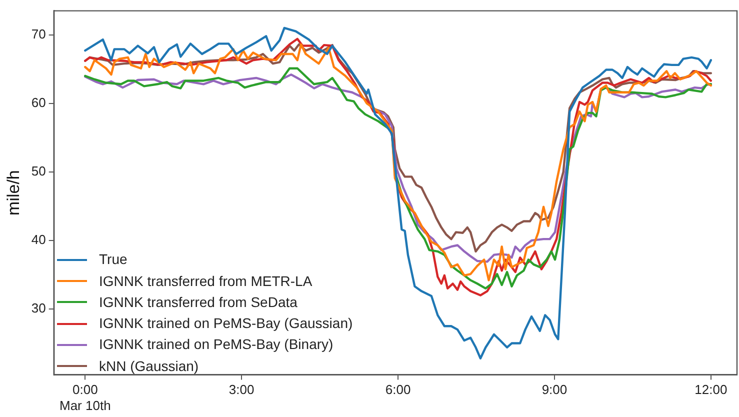 The width and height of the screenshot is (739, 417). Describe the element at coordinates (38, 102) in the screenshot. I see `y-tick-label: 60` at that location.